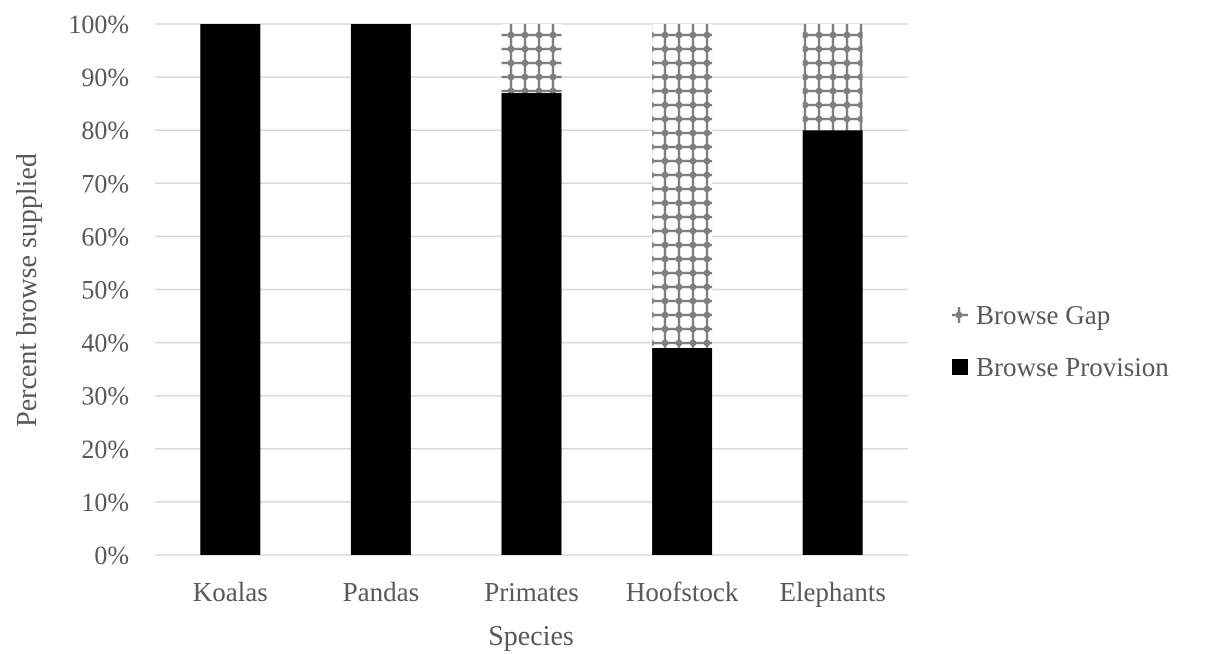 This screenshot has width=1218, height=654. What do you see at coordinates (98, 24) in the screenshot?
I see `y-tick-label: 100%` at bounding box center [98, 24].